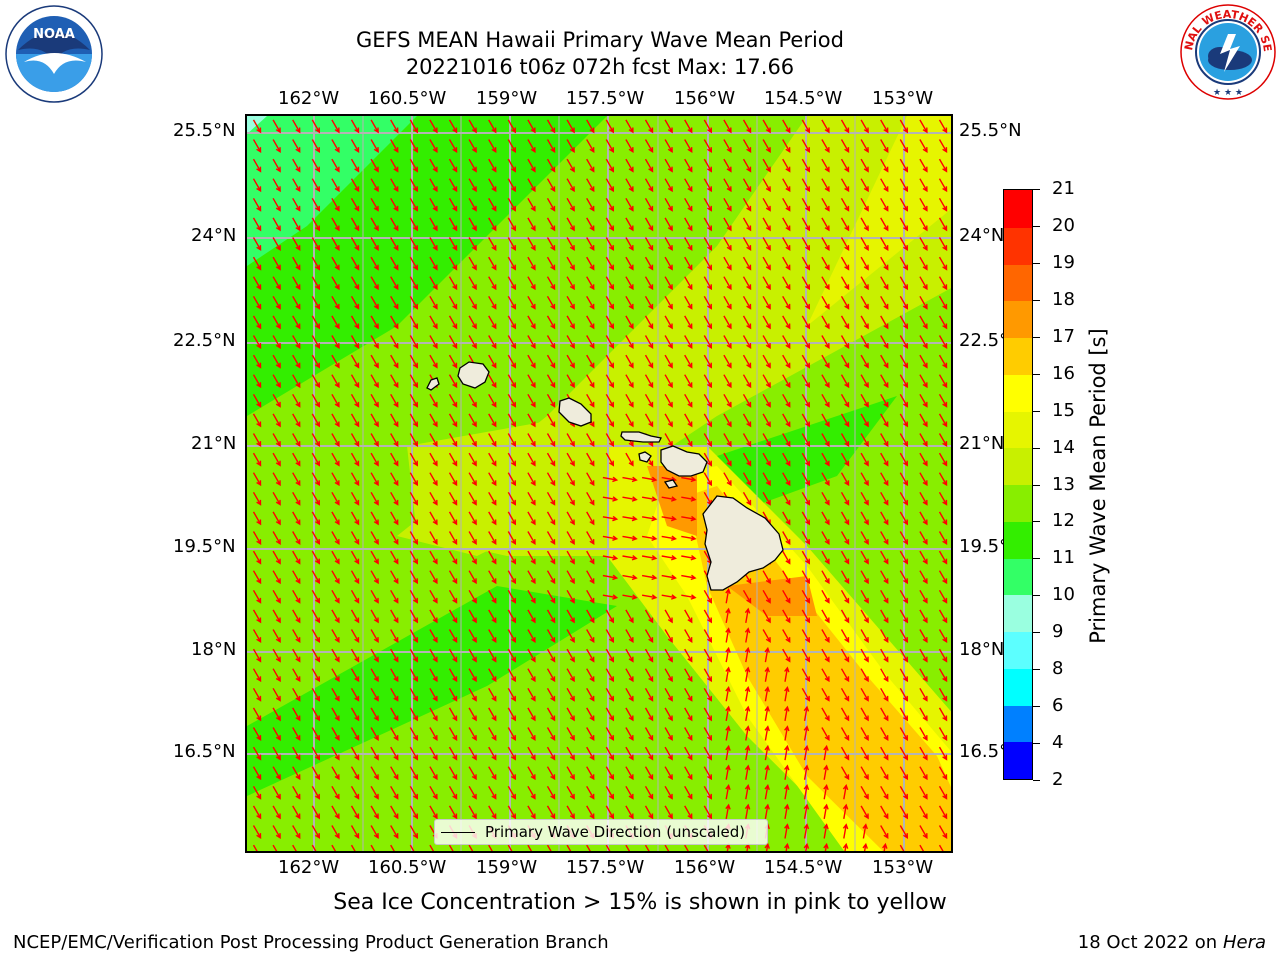 This screenshot has height=960, width=1280. Describe the element at coordinates (204, 340) in the screenshot. I see `lat-tick-left: 22.5°N` at that location.